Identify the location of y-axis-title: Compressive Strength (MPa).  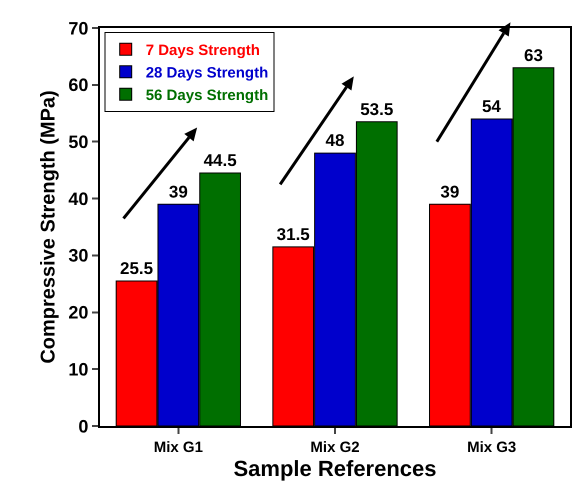
(48, 227).